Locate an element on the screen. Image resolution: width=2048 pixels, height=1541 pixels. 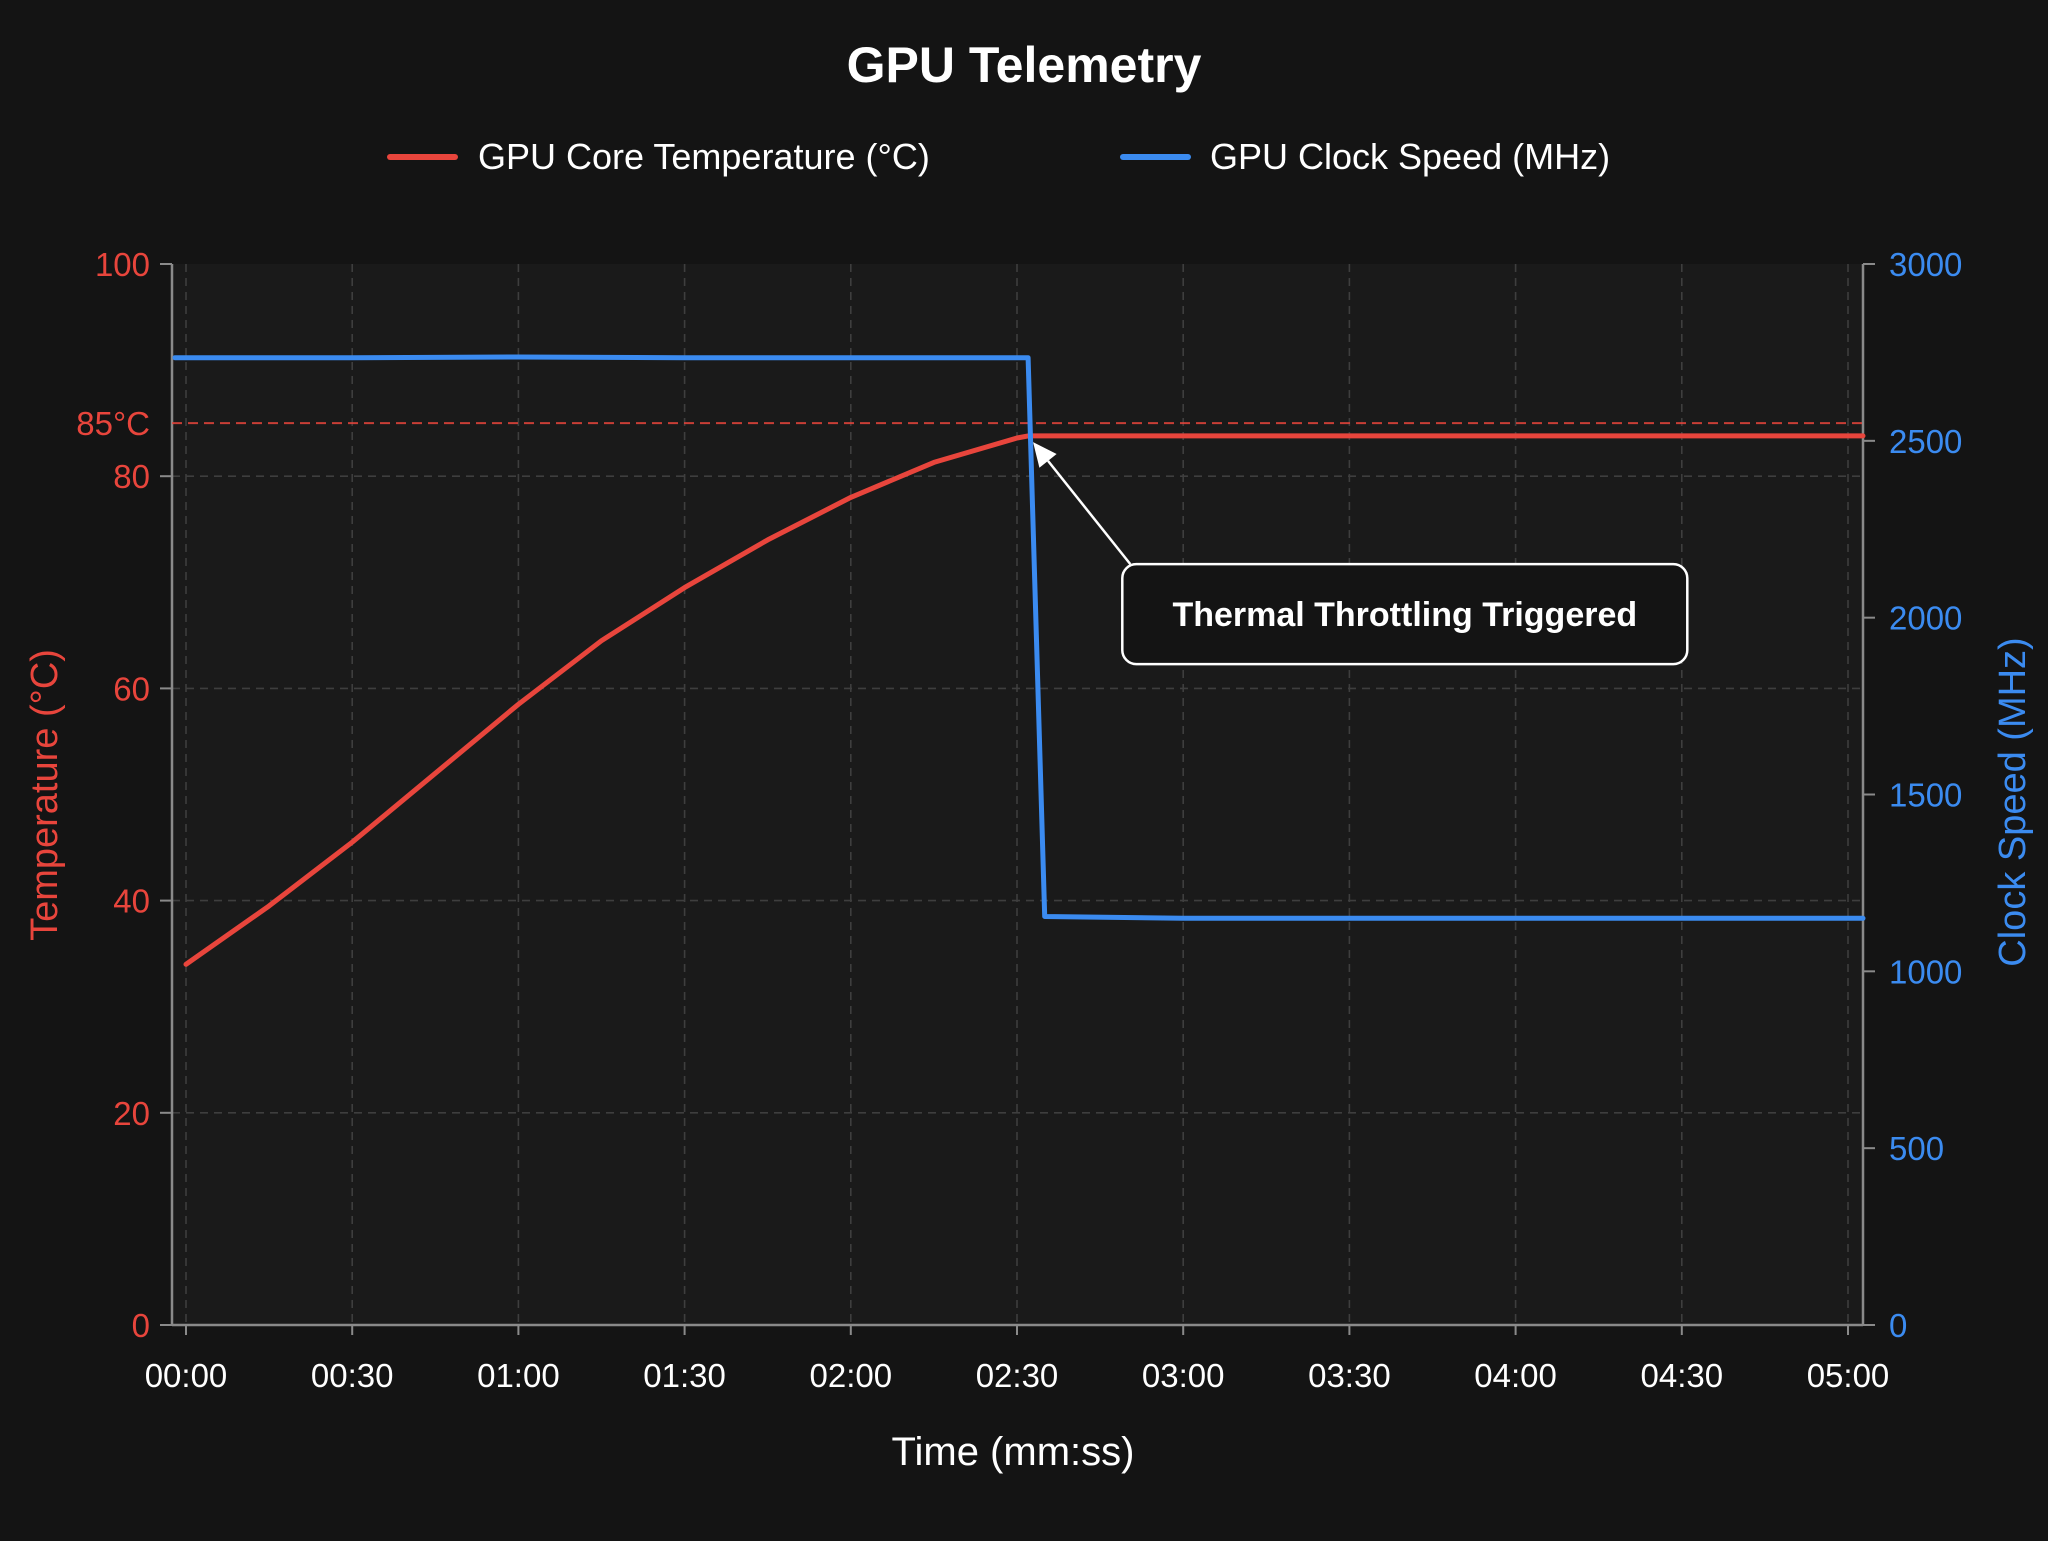
x-tick-label: 04:30 is located at coordinates (1682, 1375).